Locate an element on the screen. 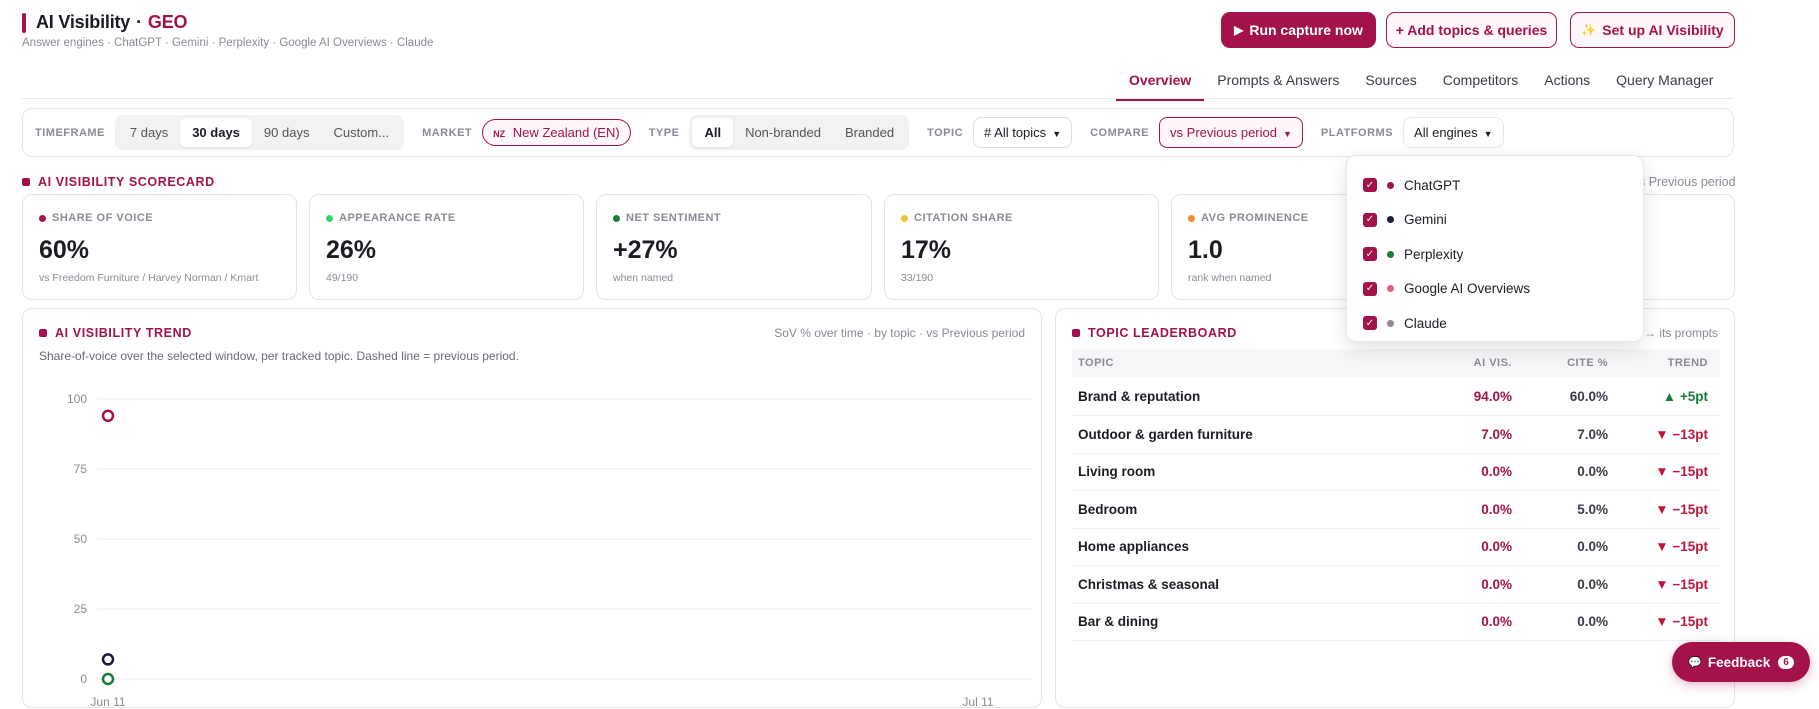  table-row: Brand & reputation 94.0% 60.0% ▲ +5pt is located at coordinates (1396, 397).